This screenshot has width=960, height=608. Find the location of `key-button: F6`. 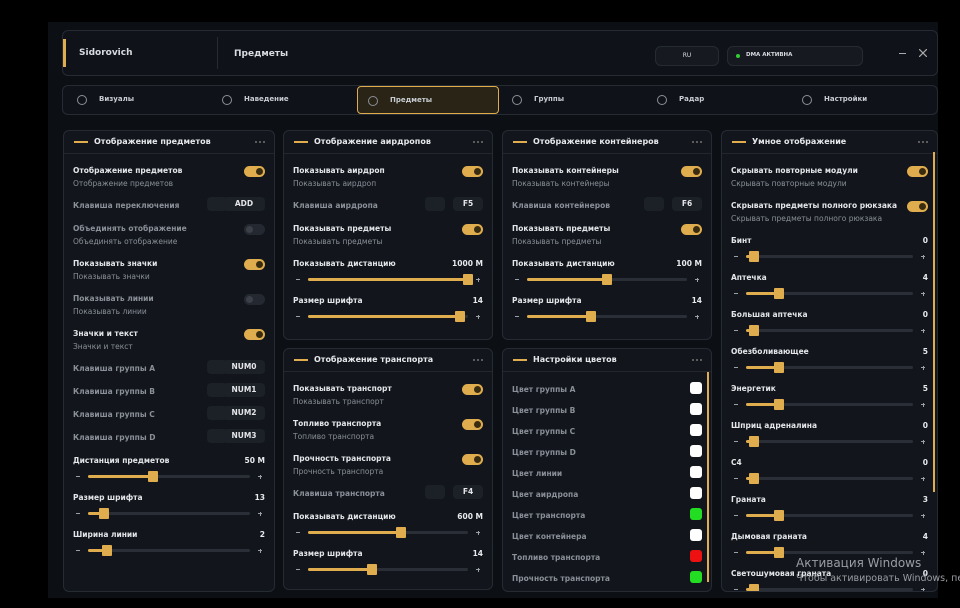

key-button: F6 is located at coordinates (687, 204).